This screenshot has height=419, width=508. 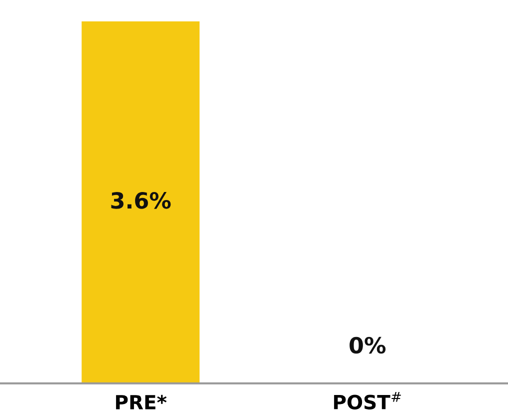 What do you see at coordinates (141, 402) in the screenshot?
I see `x-tick-label: PRE*` at bounding box center [141, 402].